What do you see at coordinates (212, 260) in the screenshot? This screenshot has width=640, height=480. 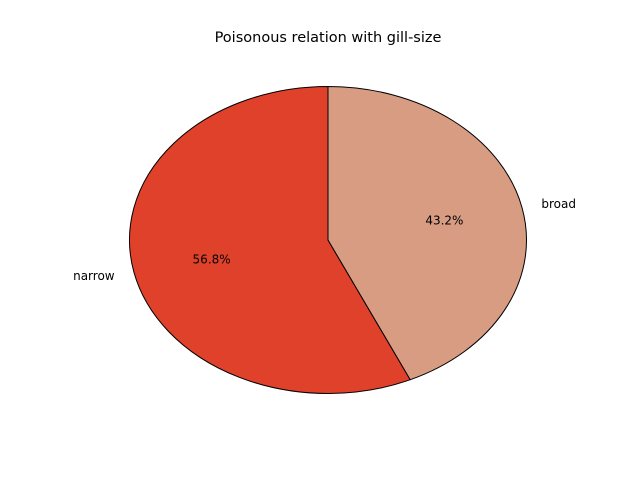 I see `slice-percent-narrow: 56.8%` at bounding box center [212, 260].